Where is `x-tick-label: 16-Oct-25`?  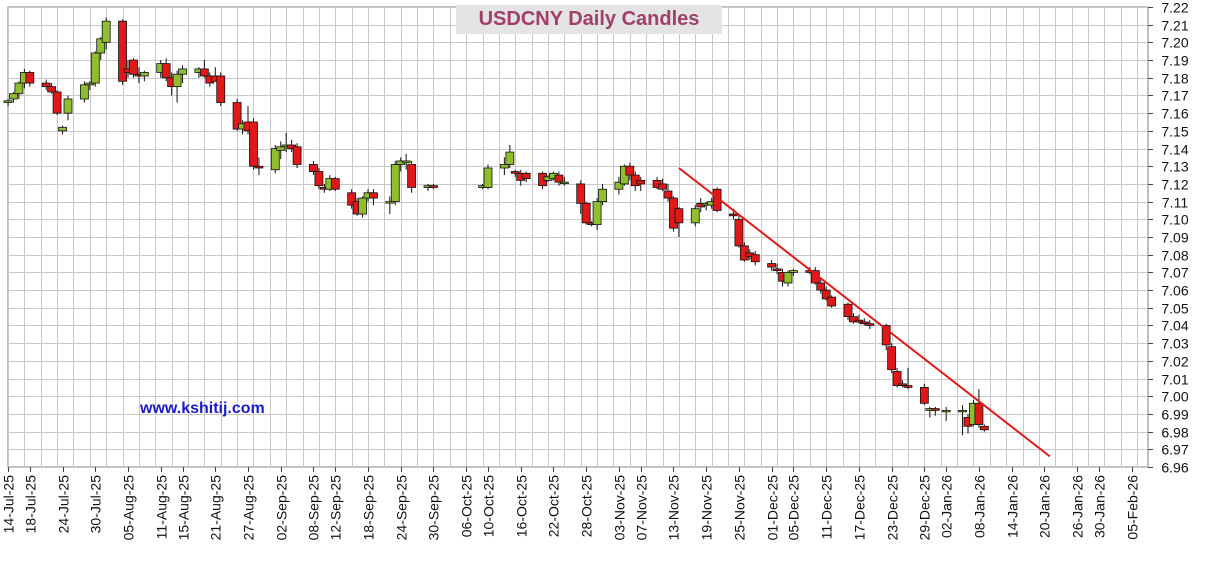
x-tick-label: 16-Oct-25 is located at coordinates (522, 506).